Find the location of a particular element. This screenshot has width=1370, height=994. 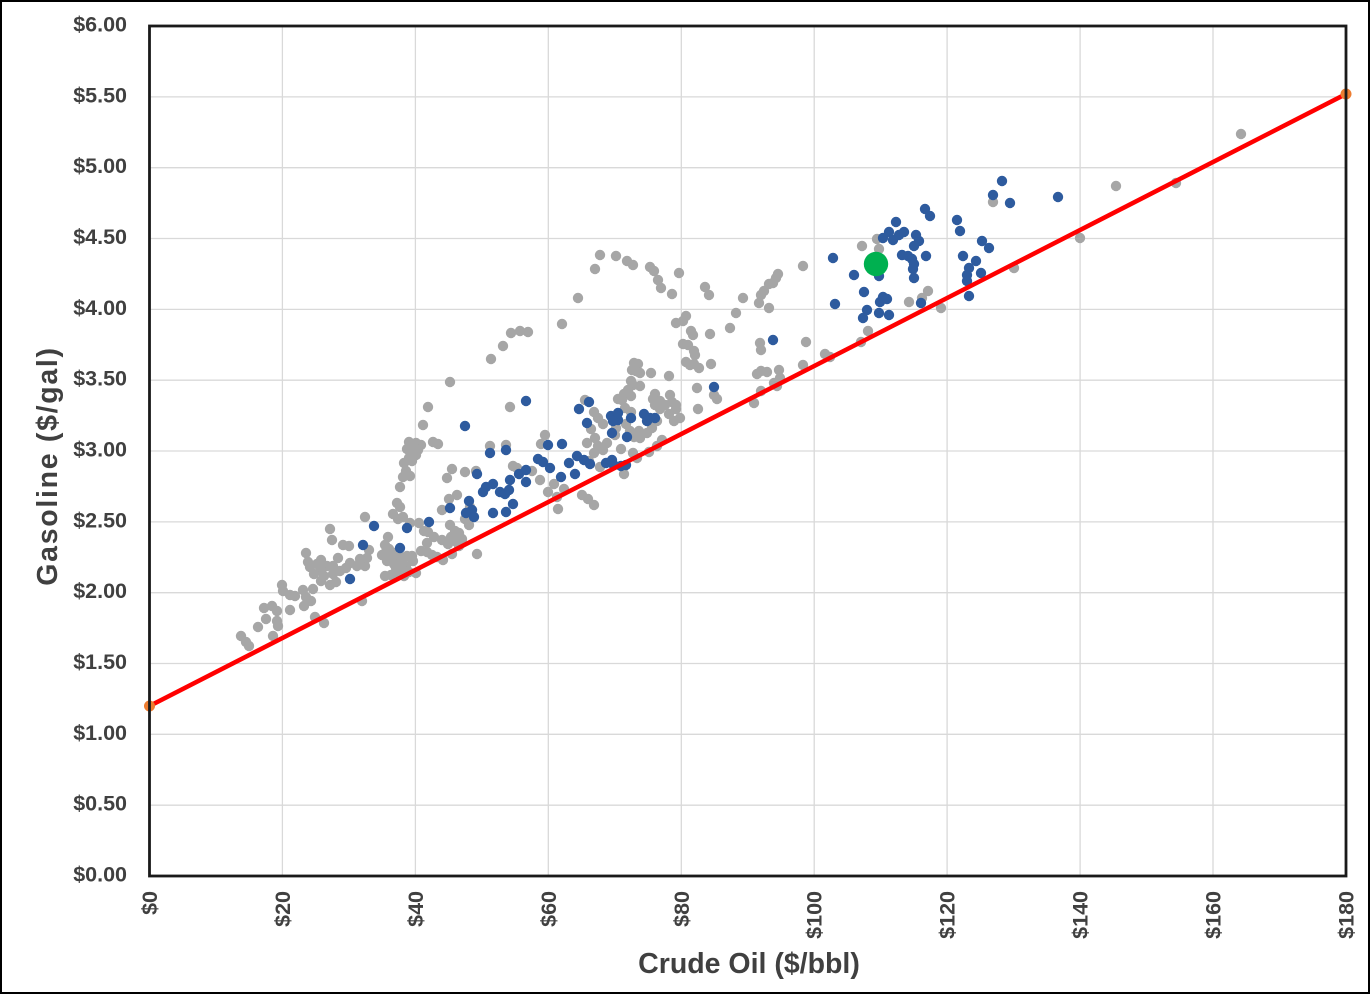

svg-text: $20 is located at coordinates (283, 909).